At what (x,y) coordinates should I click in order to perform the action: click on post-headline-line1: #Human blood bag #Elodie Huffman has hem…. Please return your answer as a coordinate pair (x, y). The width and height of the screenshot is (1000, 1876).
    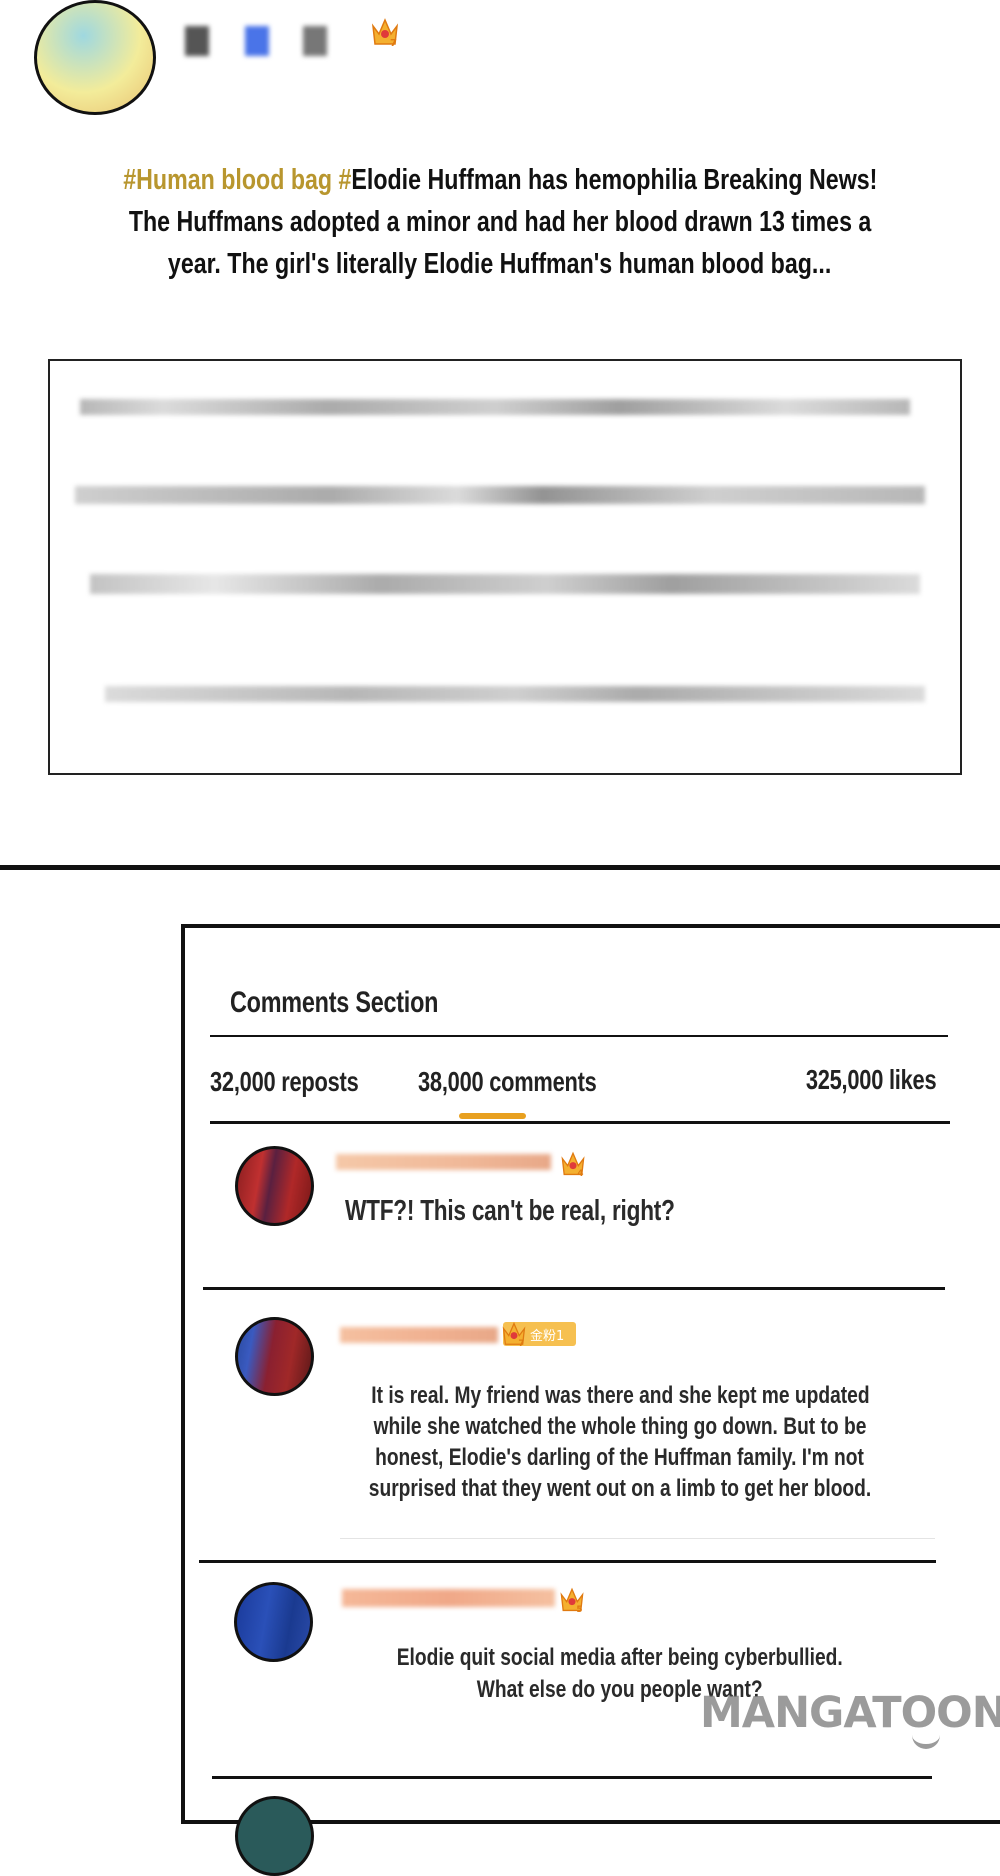
    Looking at the image, I should click on (500, 180).